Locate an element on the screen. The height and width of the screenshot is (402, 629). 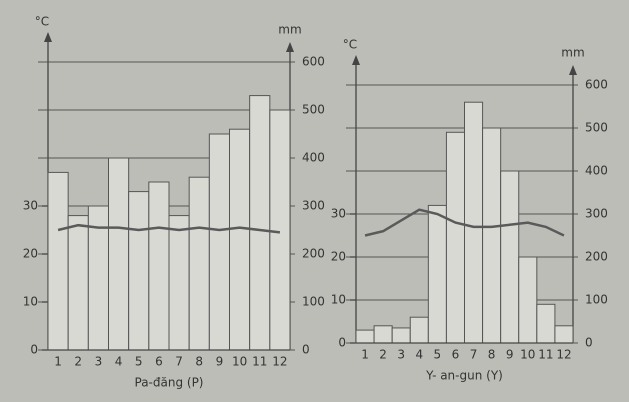
chart-title: Y- an-gun (Y) is located at coordinates (464, 376).